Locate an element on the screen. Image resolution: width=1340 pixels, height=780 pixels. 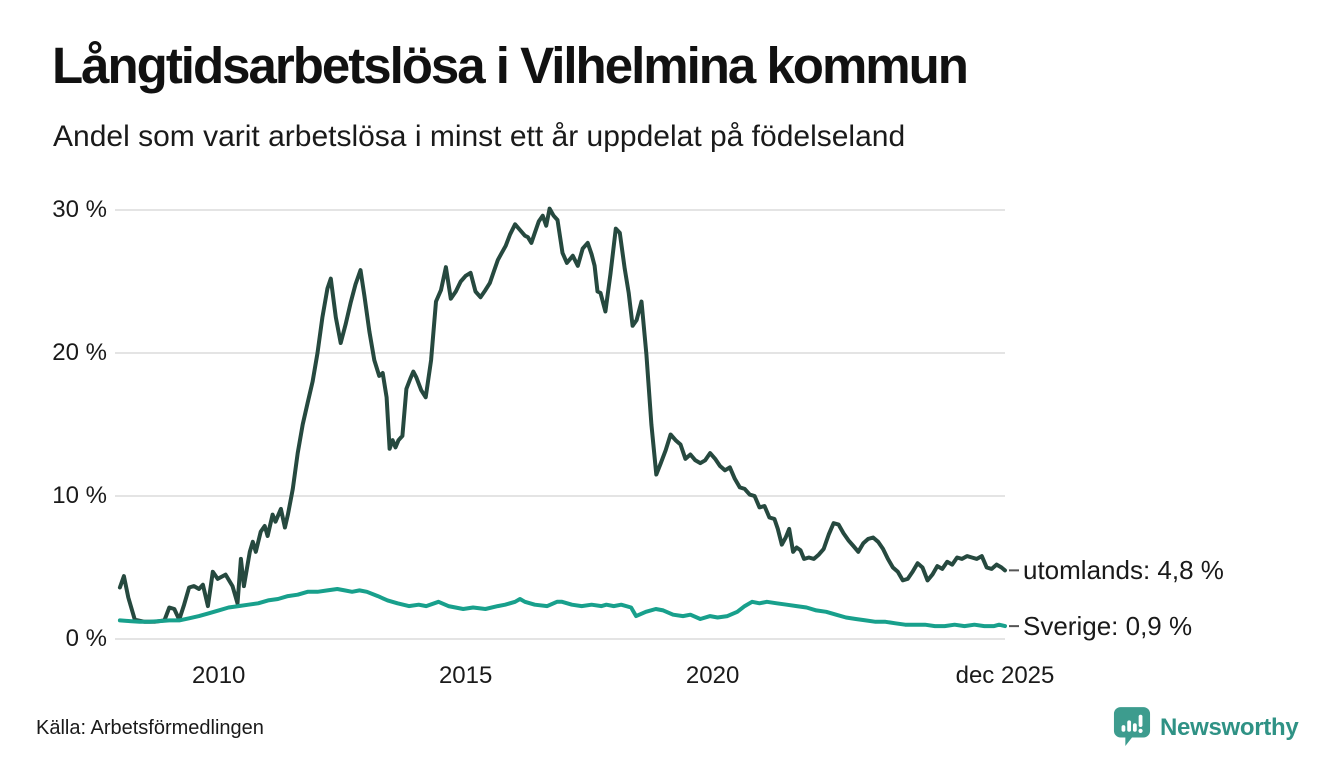
y-axis-tick-label: 20 % is located at coordinates (79, 352).